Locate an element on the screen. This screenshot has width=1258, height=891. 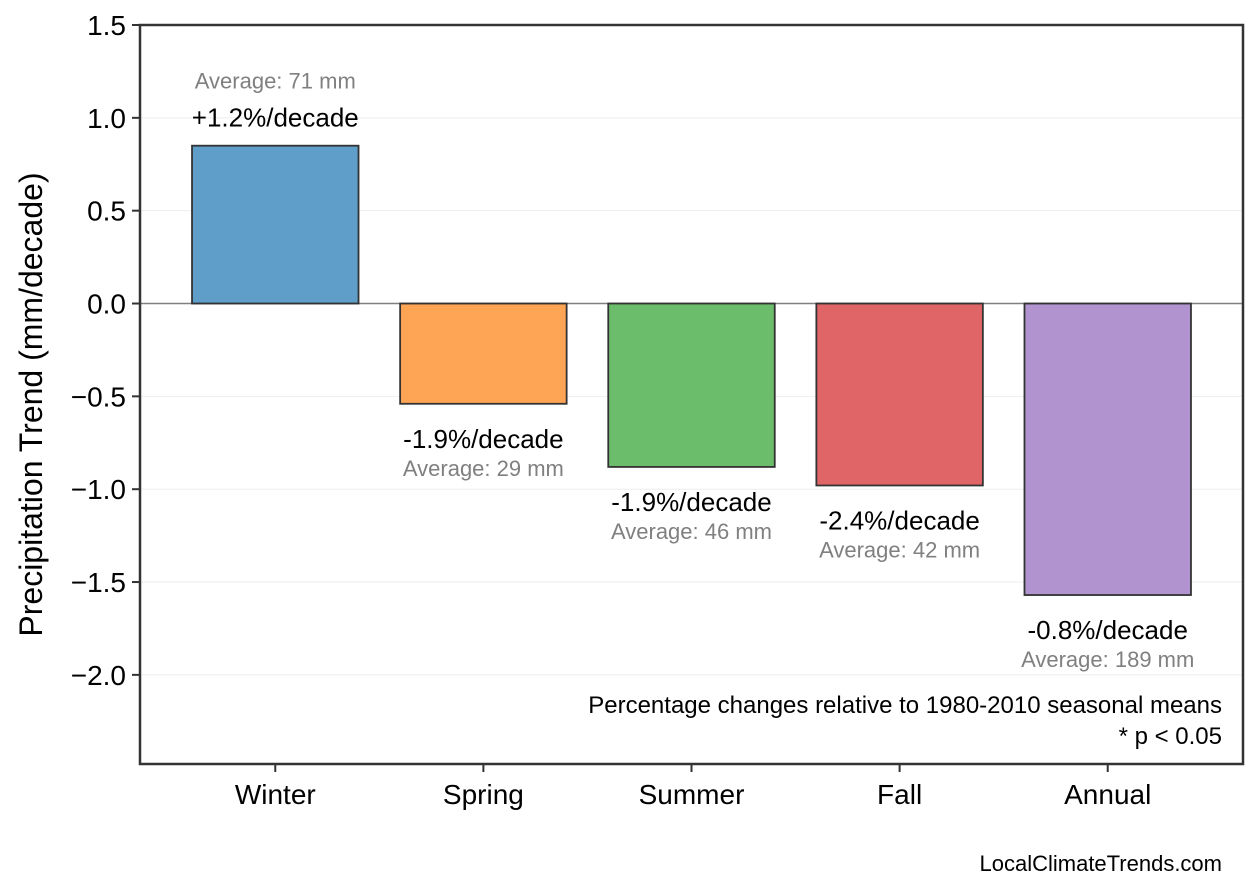
average-label: Average: 29 mm is located at coordinates (483, 468).